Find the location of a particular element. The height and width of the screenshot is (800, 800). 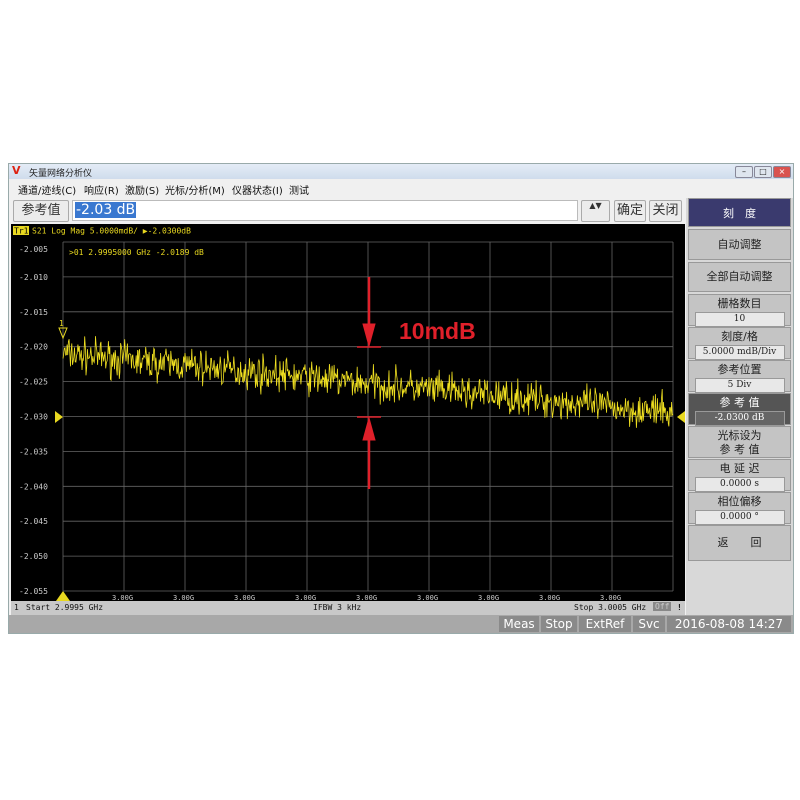

phase-offset-value: 0.0000 ° is located at coordinates (739, 517).